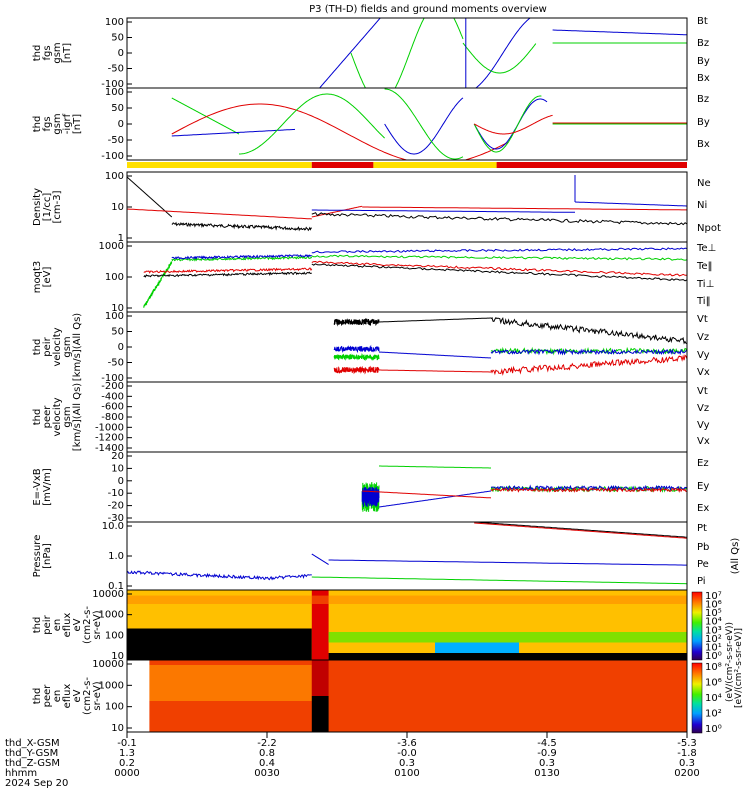 This screenshot has height=800, width=750. What do you see at coordinates (349, 53) in the screenshot?
I see `bx-trace` at bounding box center [349, 53].